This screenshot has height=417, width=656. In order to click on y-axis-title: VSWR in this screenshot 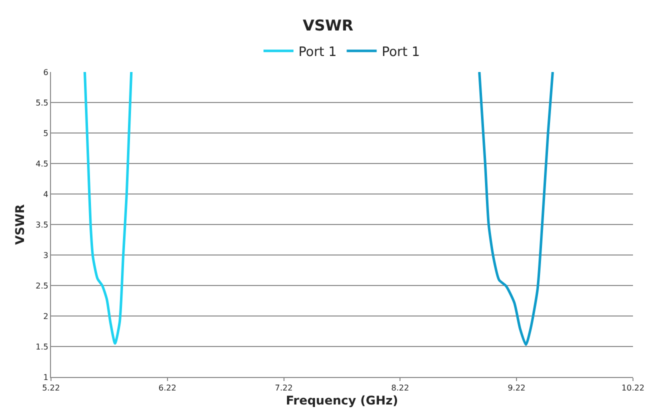, I will do `click(19, 224)`.